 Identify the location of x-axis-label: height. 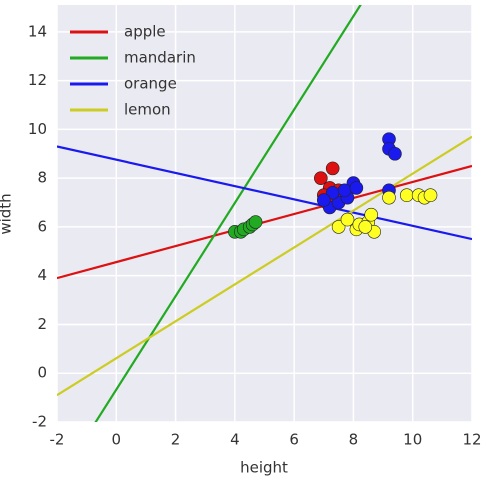
(264, 468).